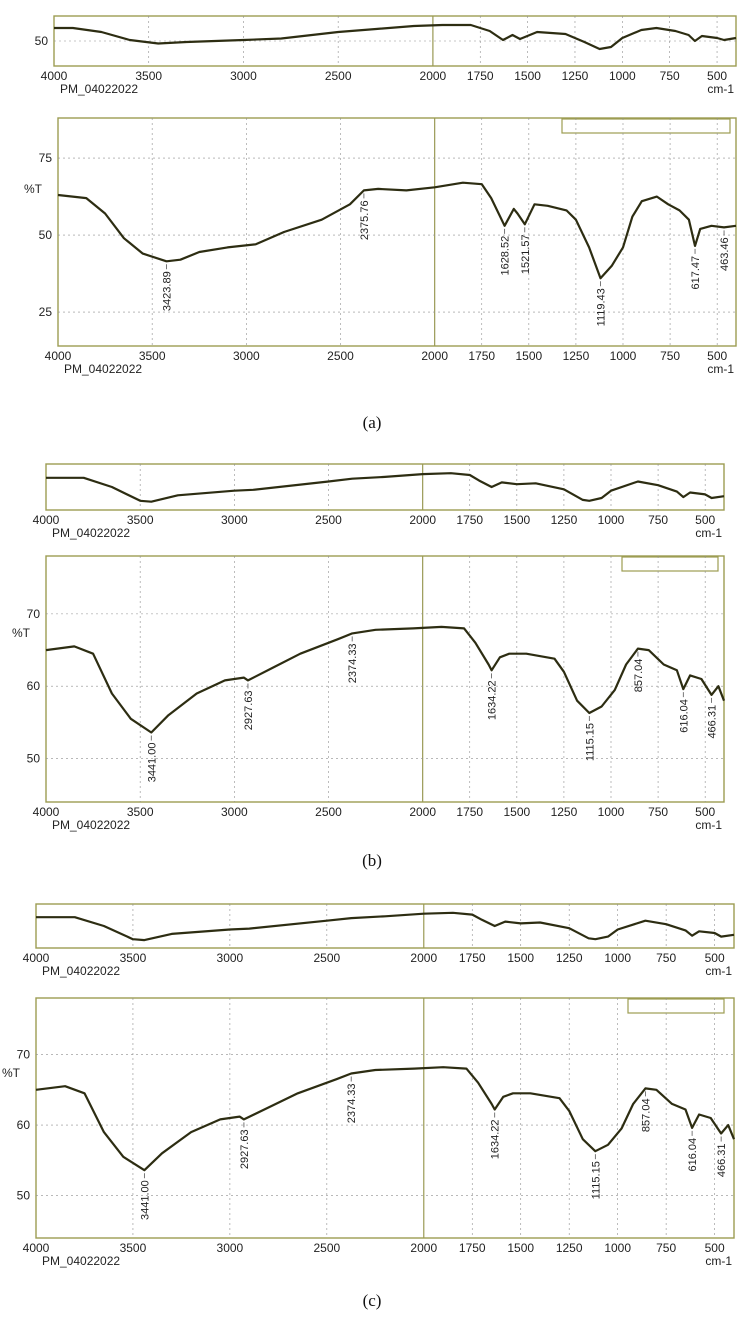 The width and height of the screenshot is (745, 1332). Describe the element at coordinates (34, 759) in the screenshot. I see `chart-b-main-y-tick-label: 50` at that location.